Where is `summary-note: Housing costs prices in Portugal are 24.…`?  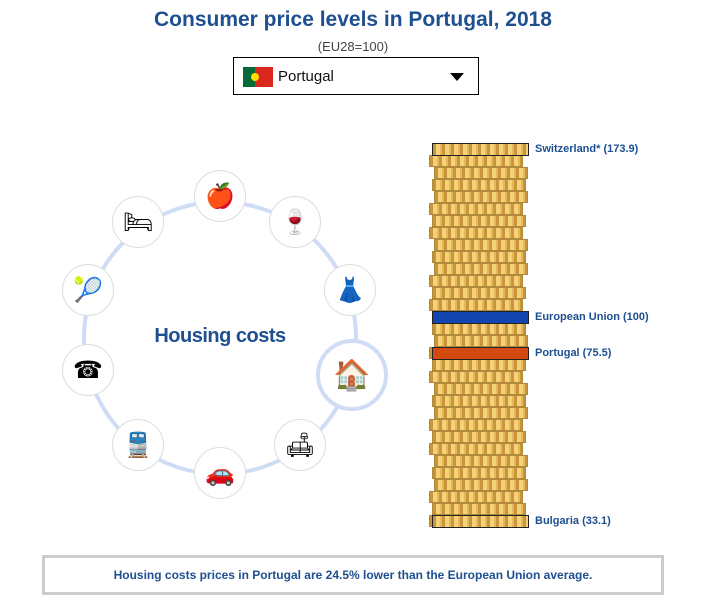 summary-note: Housing costs prices in Portugal are 24.… is located at coordinates (353, 575).